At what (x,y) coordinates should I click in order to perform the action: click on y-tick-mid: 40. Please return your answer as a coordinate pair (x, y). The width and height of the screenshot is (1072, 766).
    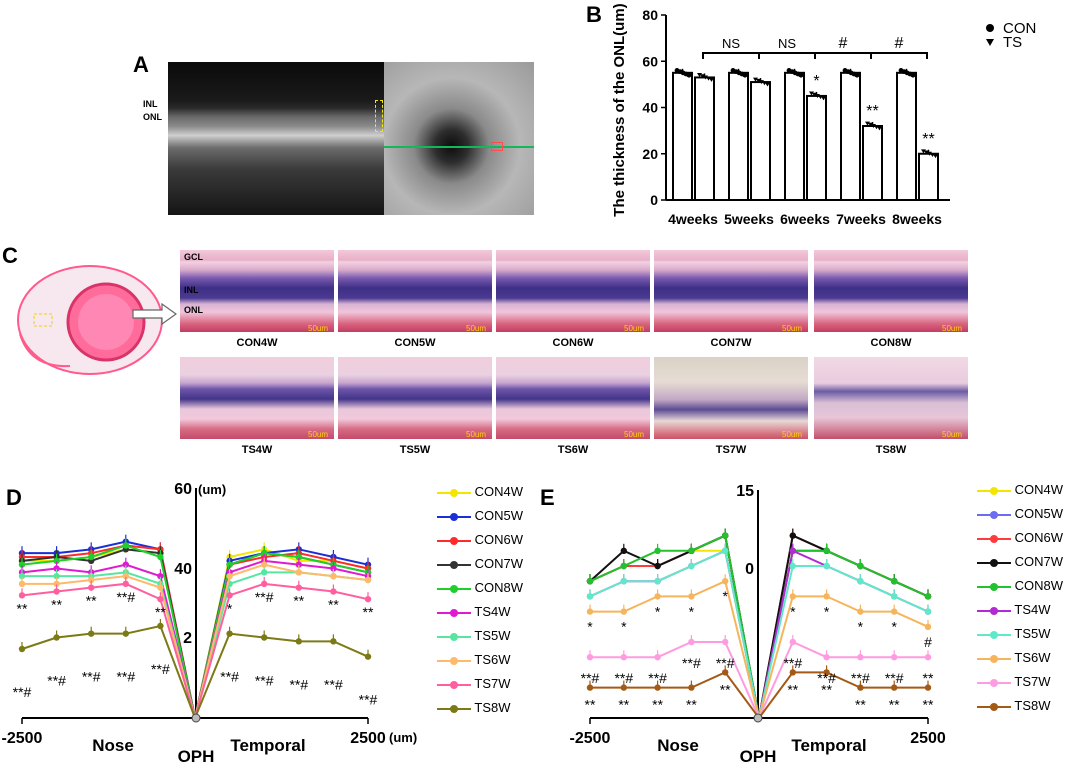
    Looking at the image, I should click on (183, 569).